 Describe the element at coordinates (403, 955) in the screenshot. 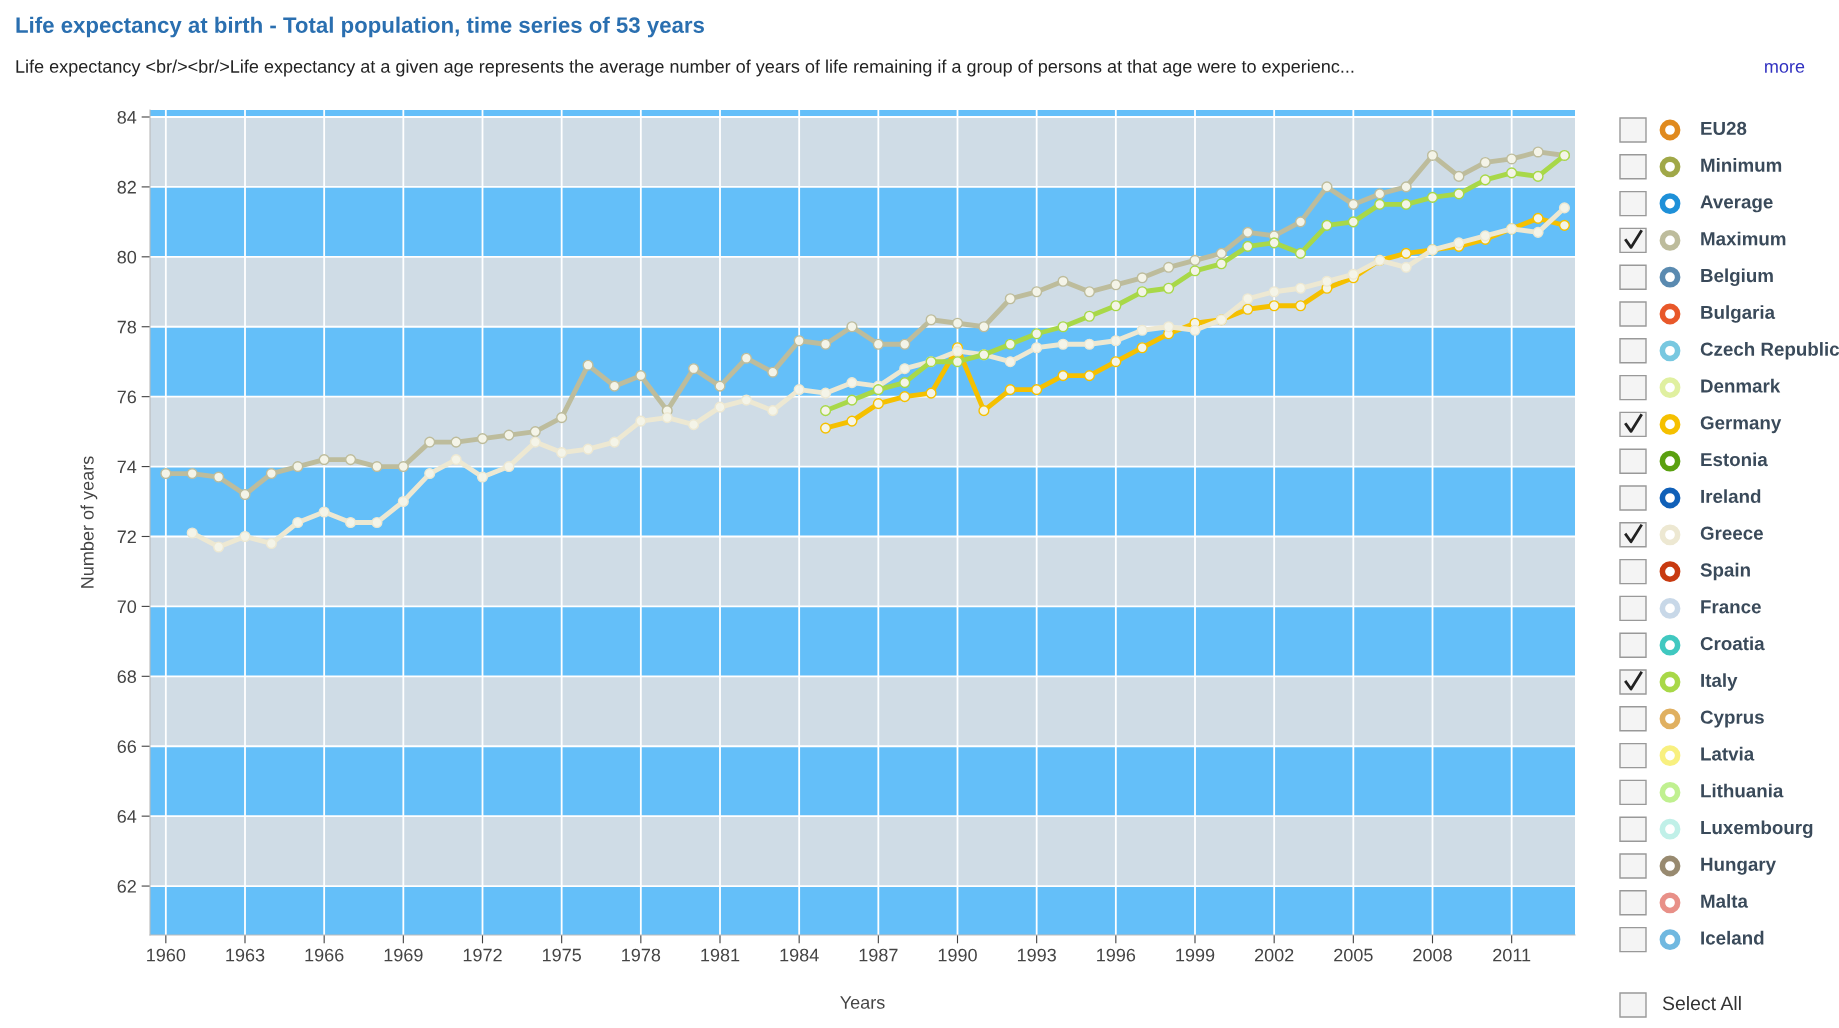

I see `x-tick-label: 1969` at that location.